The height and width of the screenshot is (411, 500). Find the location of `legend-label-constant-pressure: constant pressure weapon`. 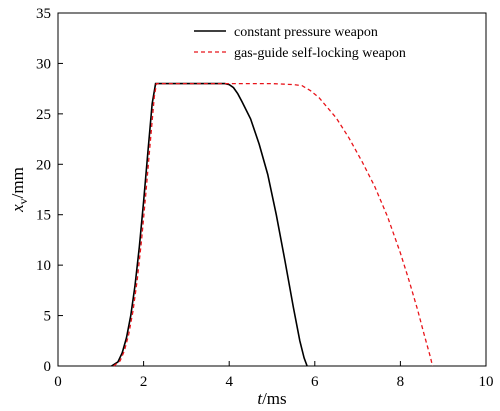

legend-label-constant-pressure: constant pressure weapon is located at coordinates (306, 32).